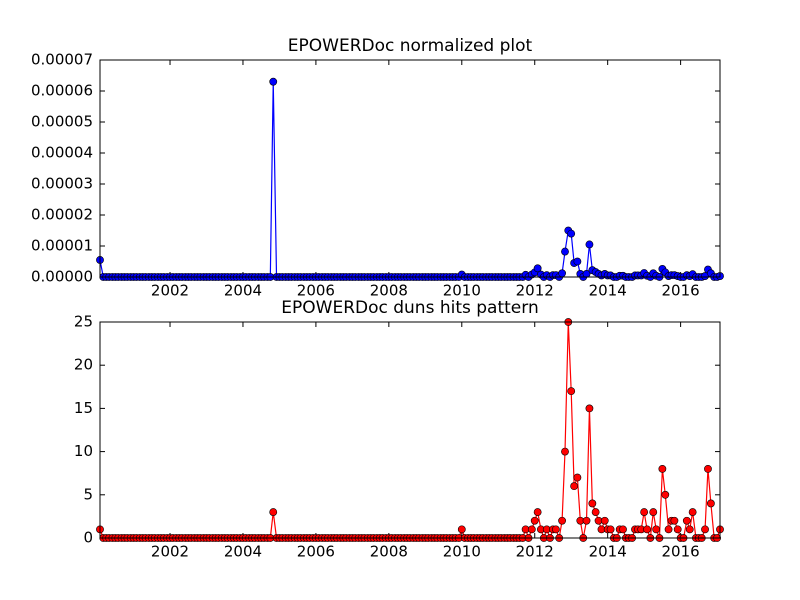 This screenshot has width=800, height=600. I want to click on y-tick-label: 0.00002, so click(62, 215).